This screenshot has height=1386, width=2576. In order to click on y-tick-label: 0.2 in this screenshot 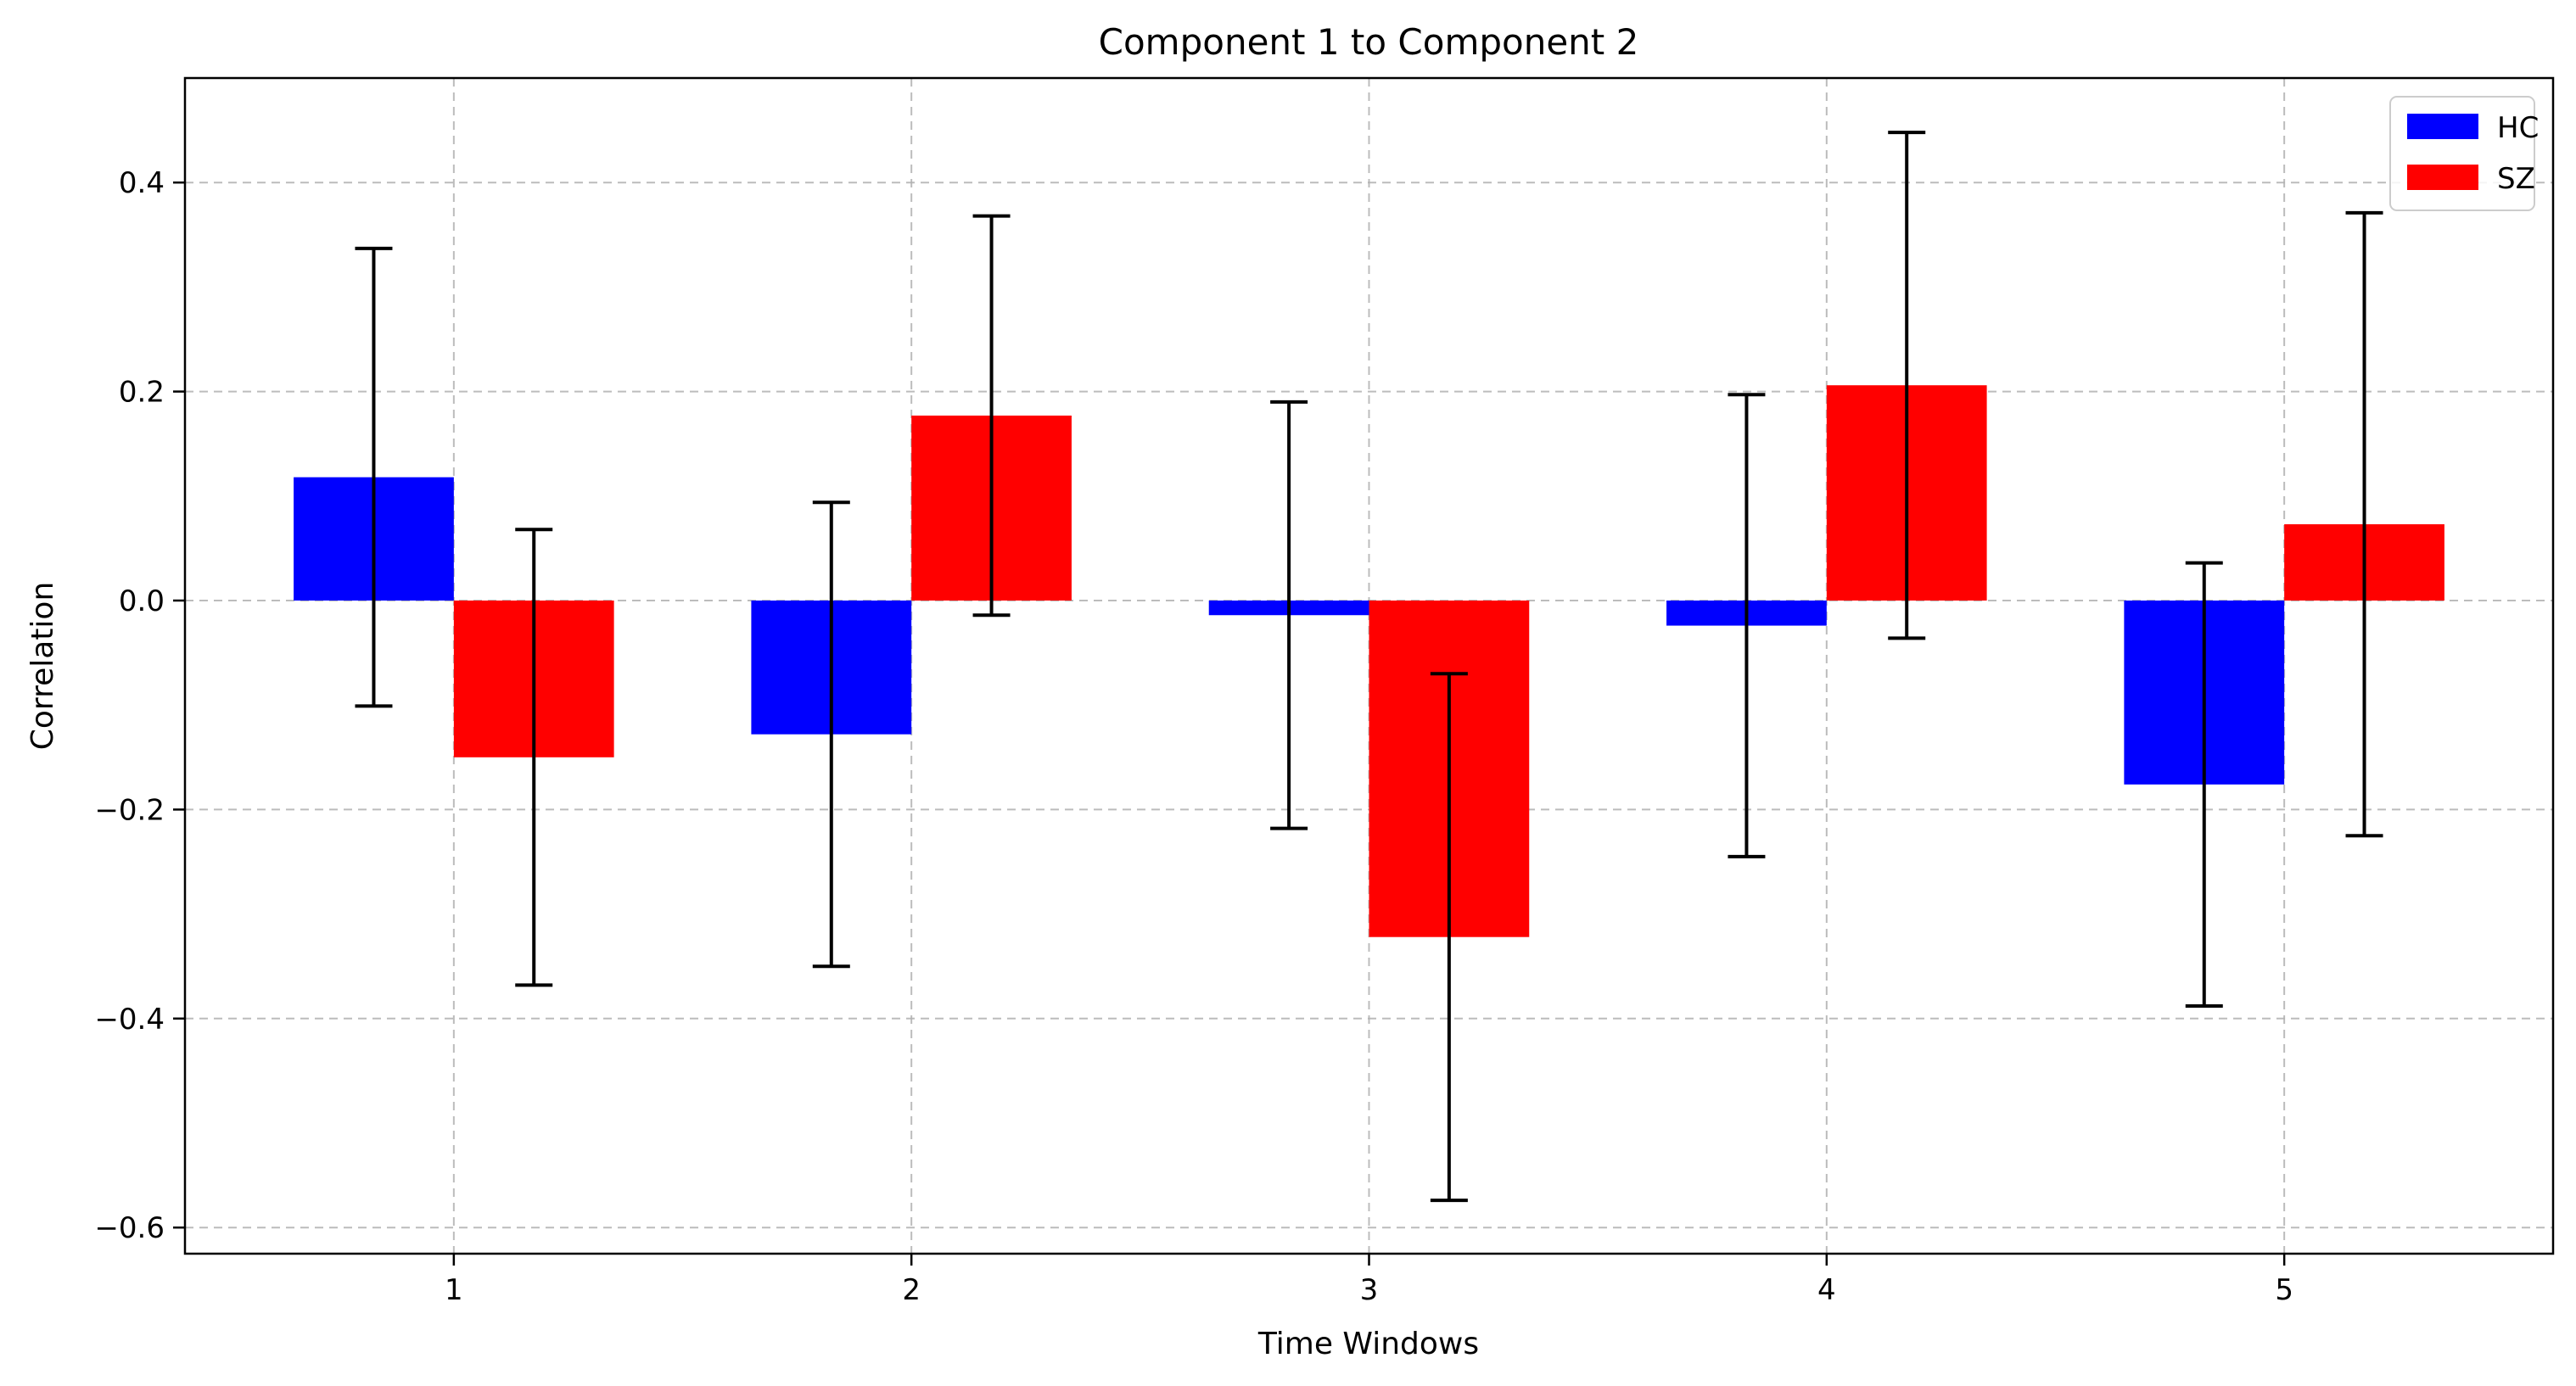, I will do `click(142, 393)`.